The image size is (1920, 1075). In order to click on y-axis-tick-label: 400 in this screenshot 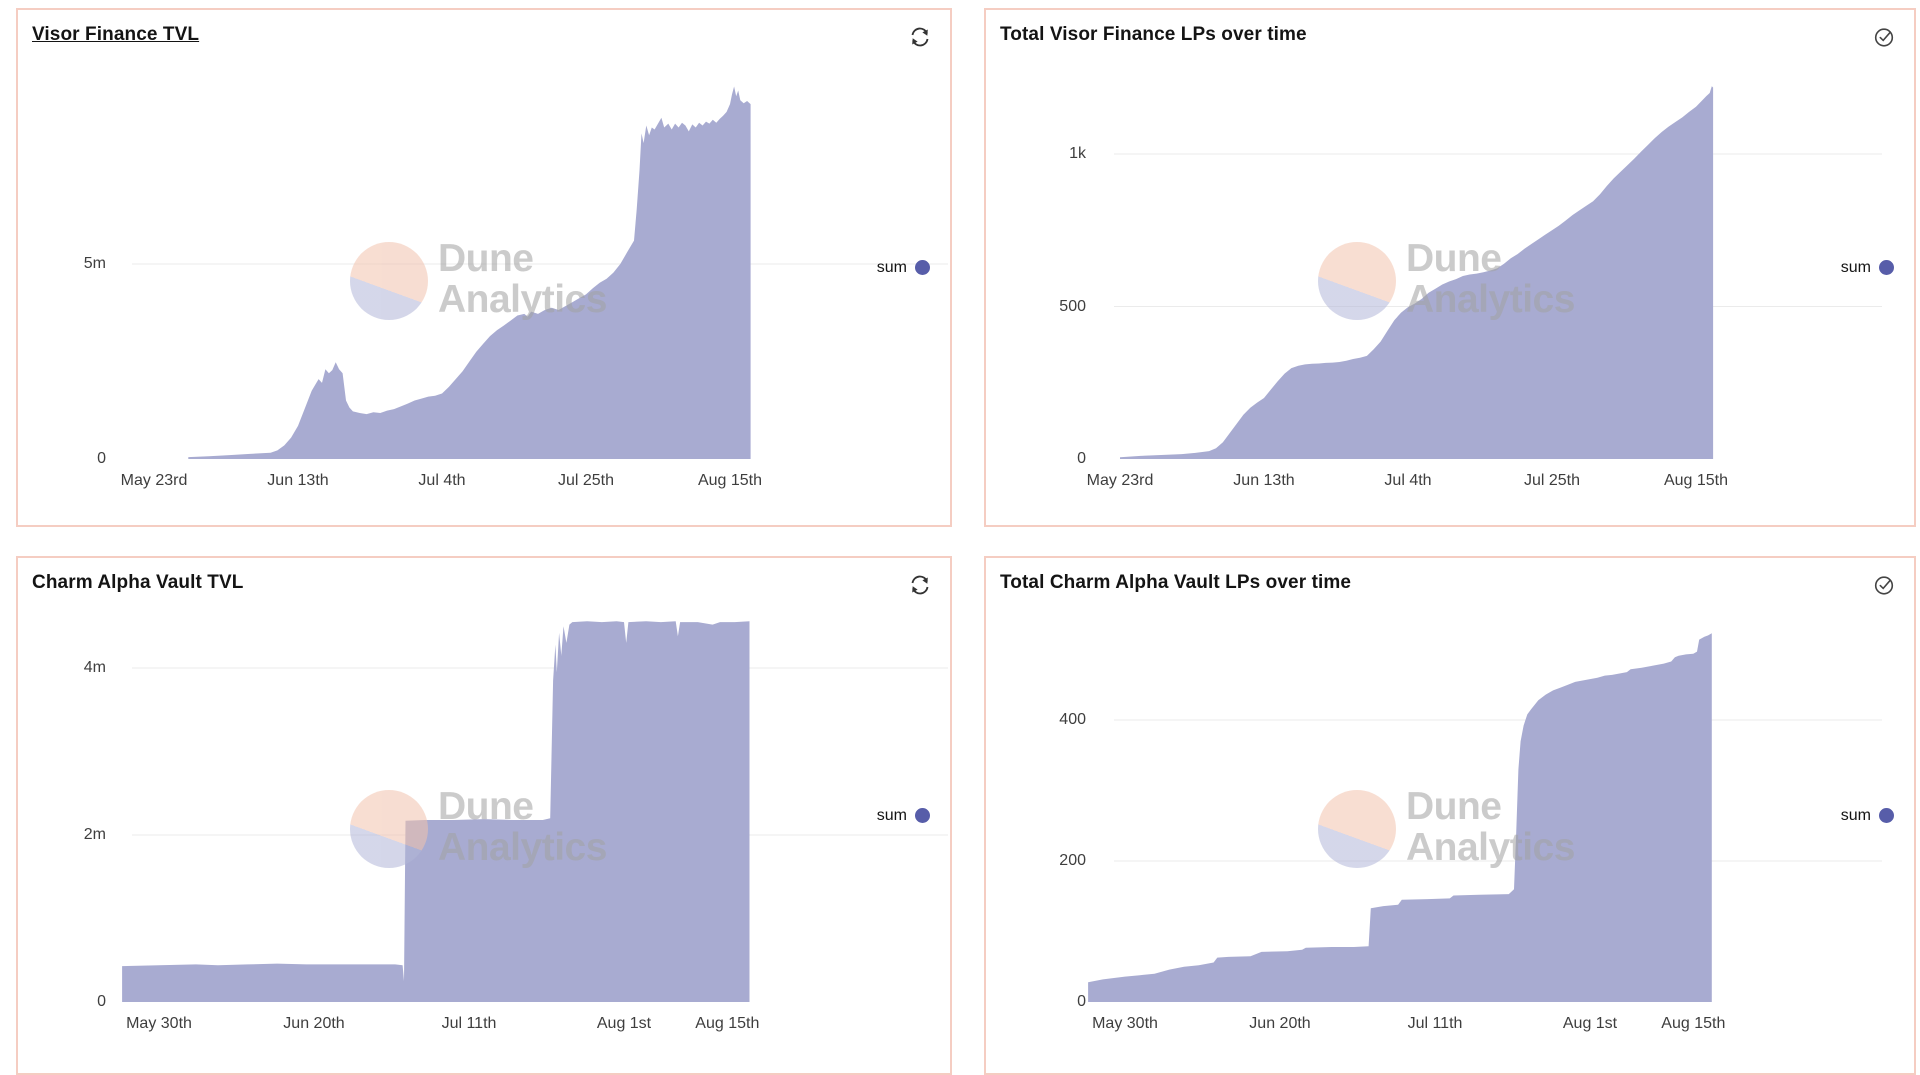, I will do `click(1072, 719)`.